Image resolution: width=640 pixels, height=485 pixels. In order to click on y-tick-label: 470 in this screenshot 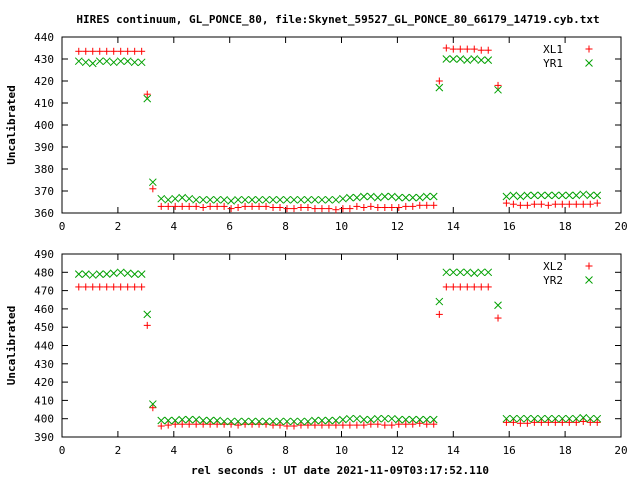, I will do `click(44, 291)`.